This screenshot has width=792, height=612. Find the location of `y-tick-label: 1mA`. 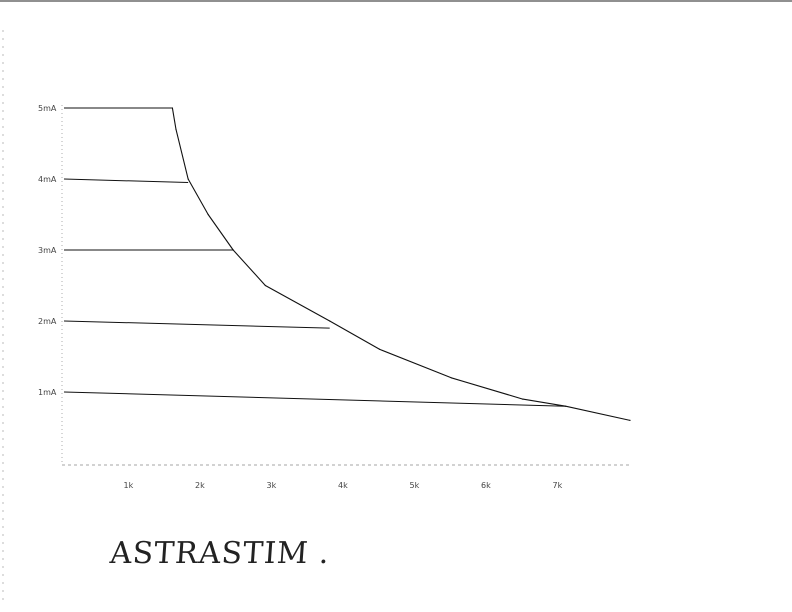

y-tick-label: 1mA is located at coordinates (47, 392).